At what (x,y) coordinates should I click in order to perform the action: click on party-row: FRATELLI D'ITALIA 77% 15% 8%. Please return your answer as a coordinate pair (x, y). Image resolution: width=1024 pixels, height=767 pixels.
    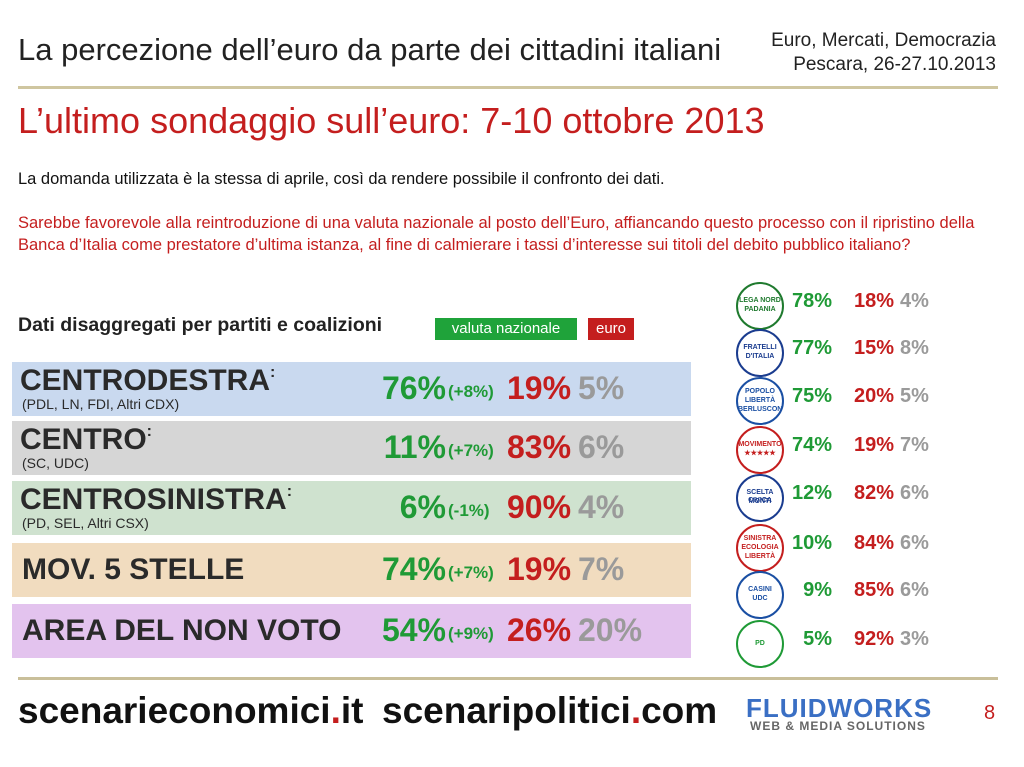
    Looking at the image, I should click on (876, 353).